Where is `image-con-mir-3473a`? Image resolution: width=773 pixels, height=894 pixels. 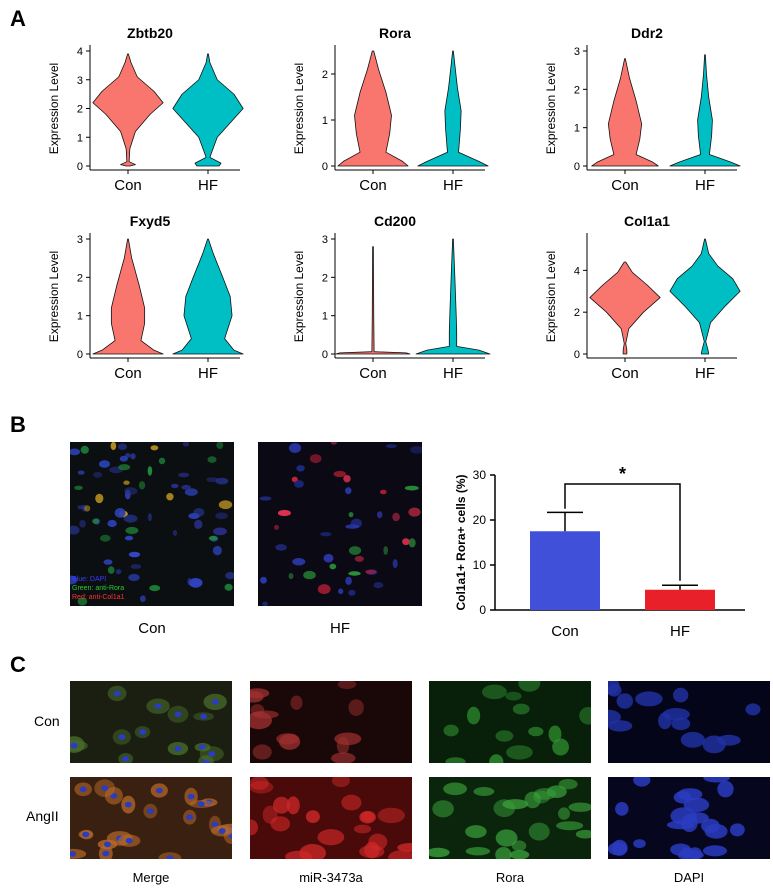
image-con-mir-3473a is located at coordinates (331, 722).